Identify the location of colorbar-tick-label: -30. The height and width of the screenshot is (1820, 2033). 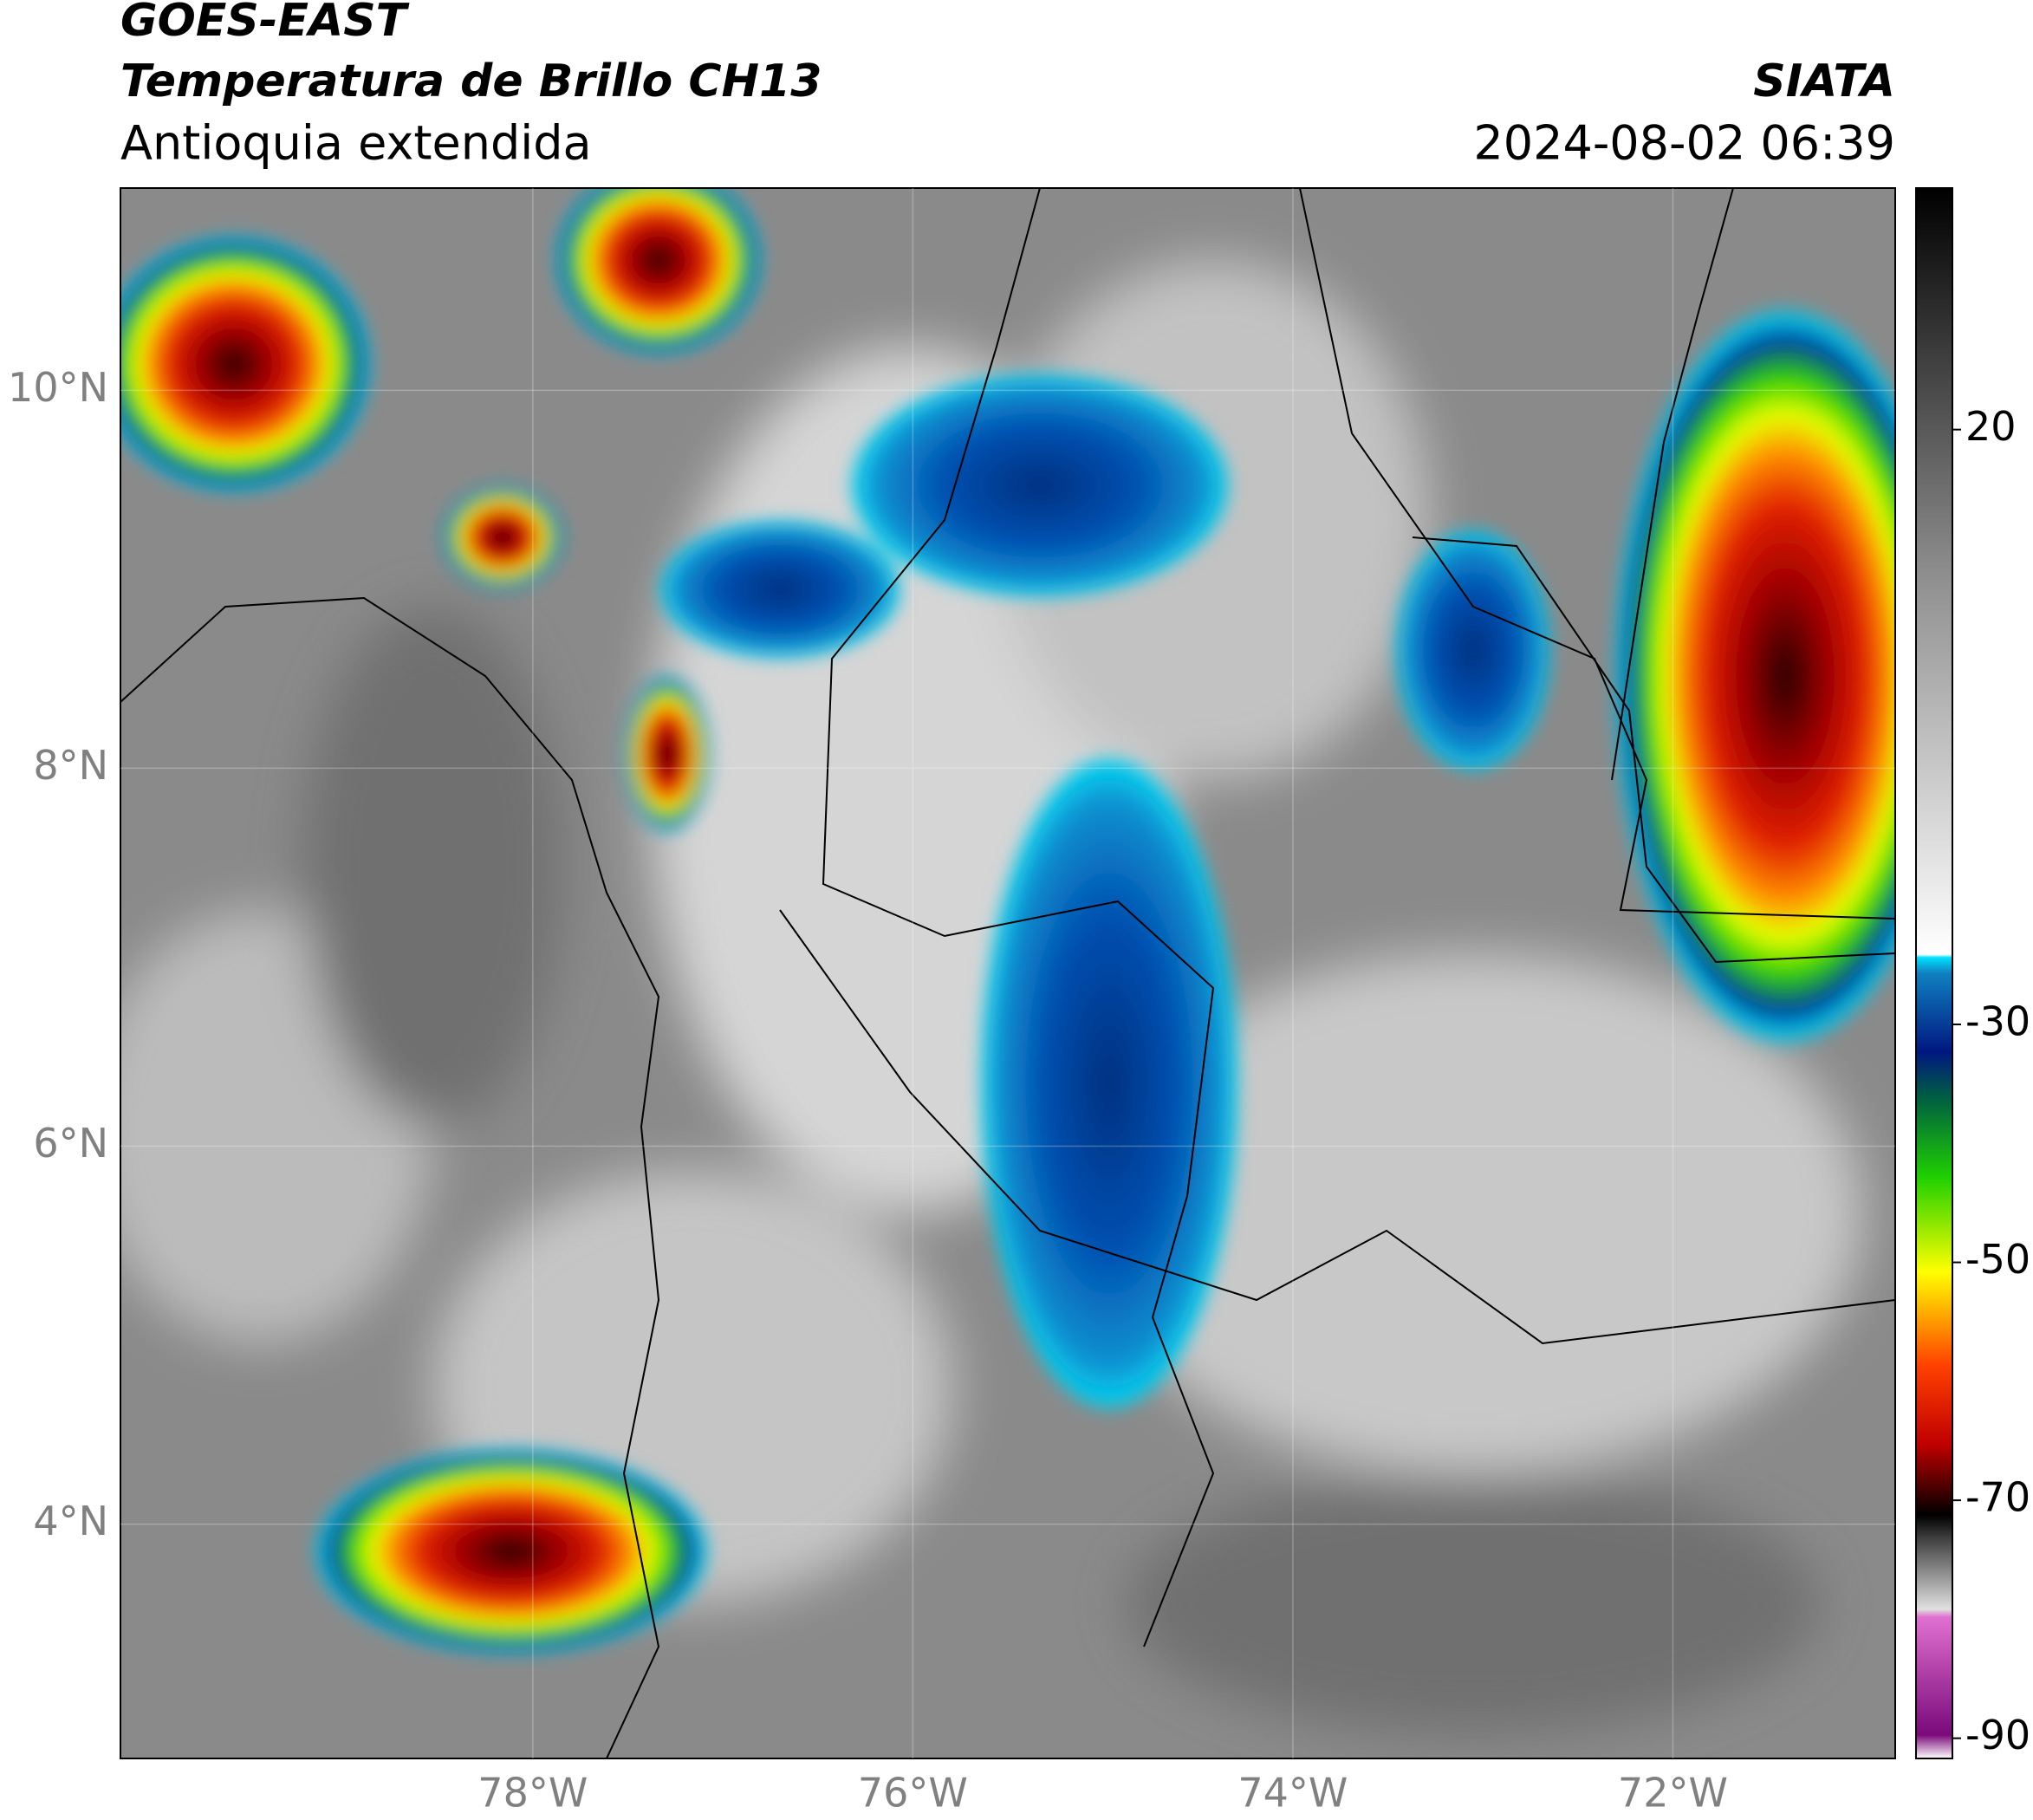
(1997, 1021).